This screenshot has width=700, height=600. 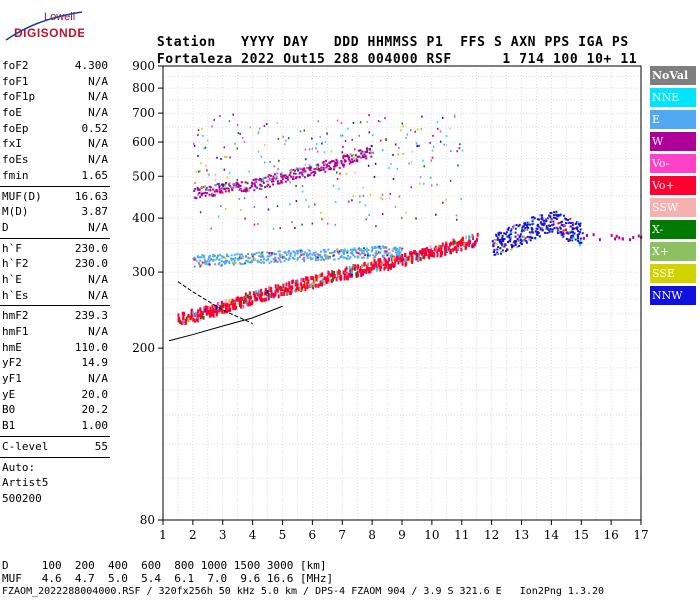 What do you see at coordinates (673, 185) in the screenshot?
I see `legend-item-vo: Vo+` at bounding box center [673, 185].